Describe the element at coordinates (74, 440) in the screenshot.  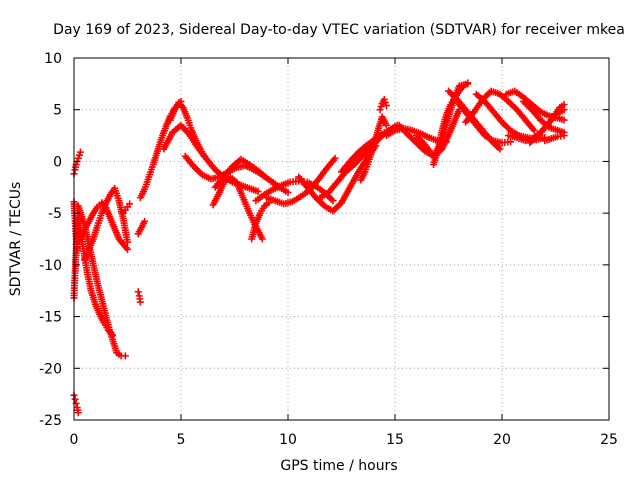
I see `x-tick-label: 0` at that location.